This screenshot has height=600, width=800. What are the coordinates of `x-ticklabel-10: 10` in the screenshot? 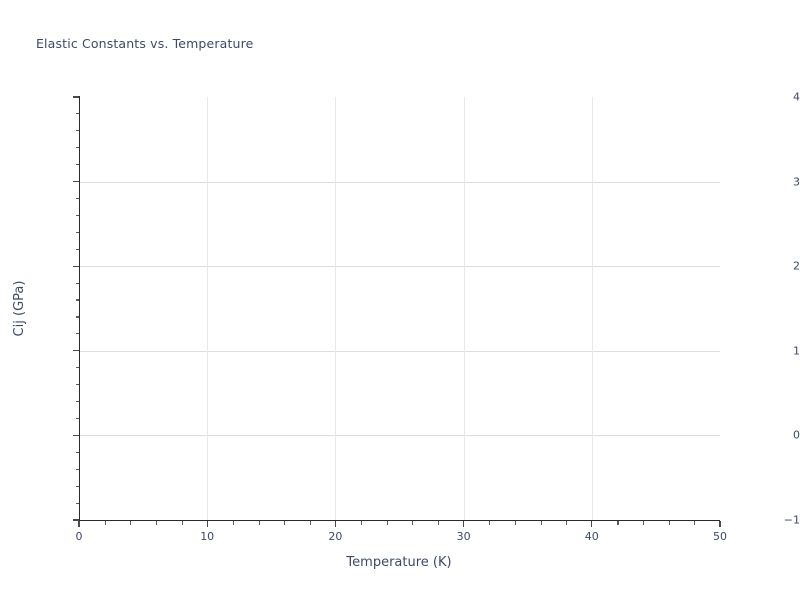 It's located at (207, 536).